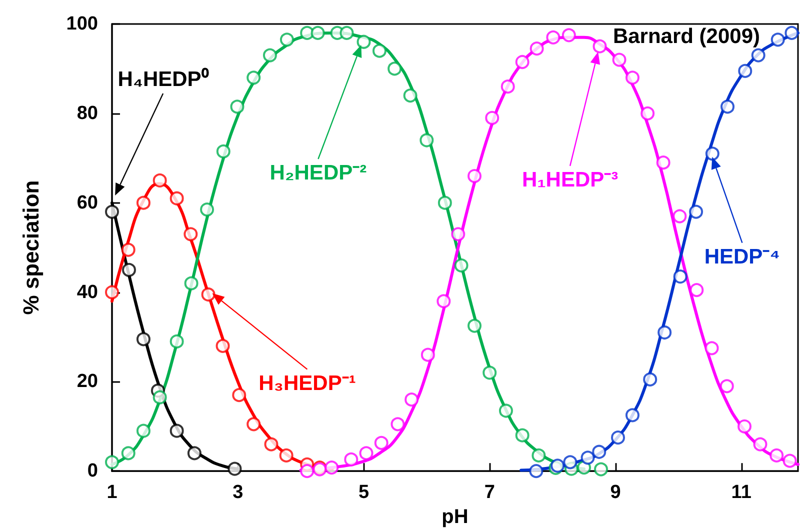 The height and width of the screenshot is (532, 800). Describe the element at coordinates (87, 203) in the screenshot. I see `y-tick-label: 60` at that location.